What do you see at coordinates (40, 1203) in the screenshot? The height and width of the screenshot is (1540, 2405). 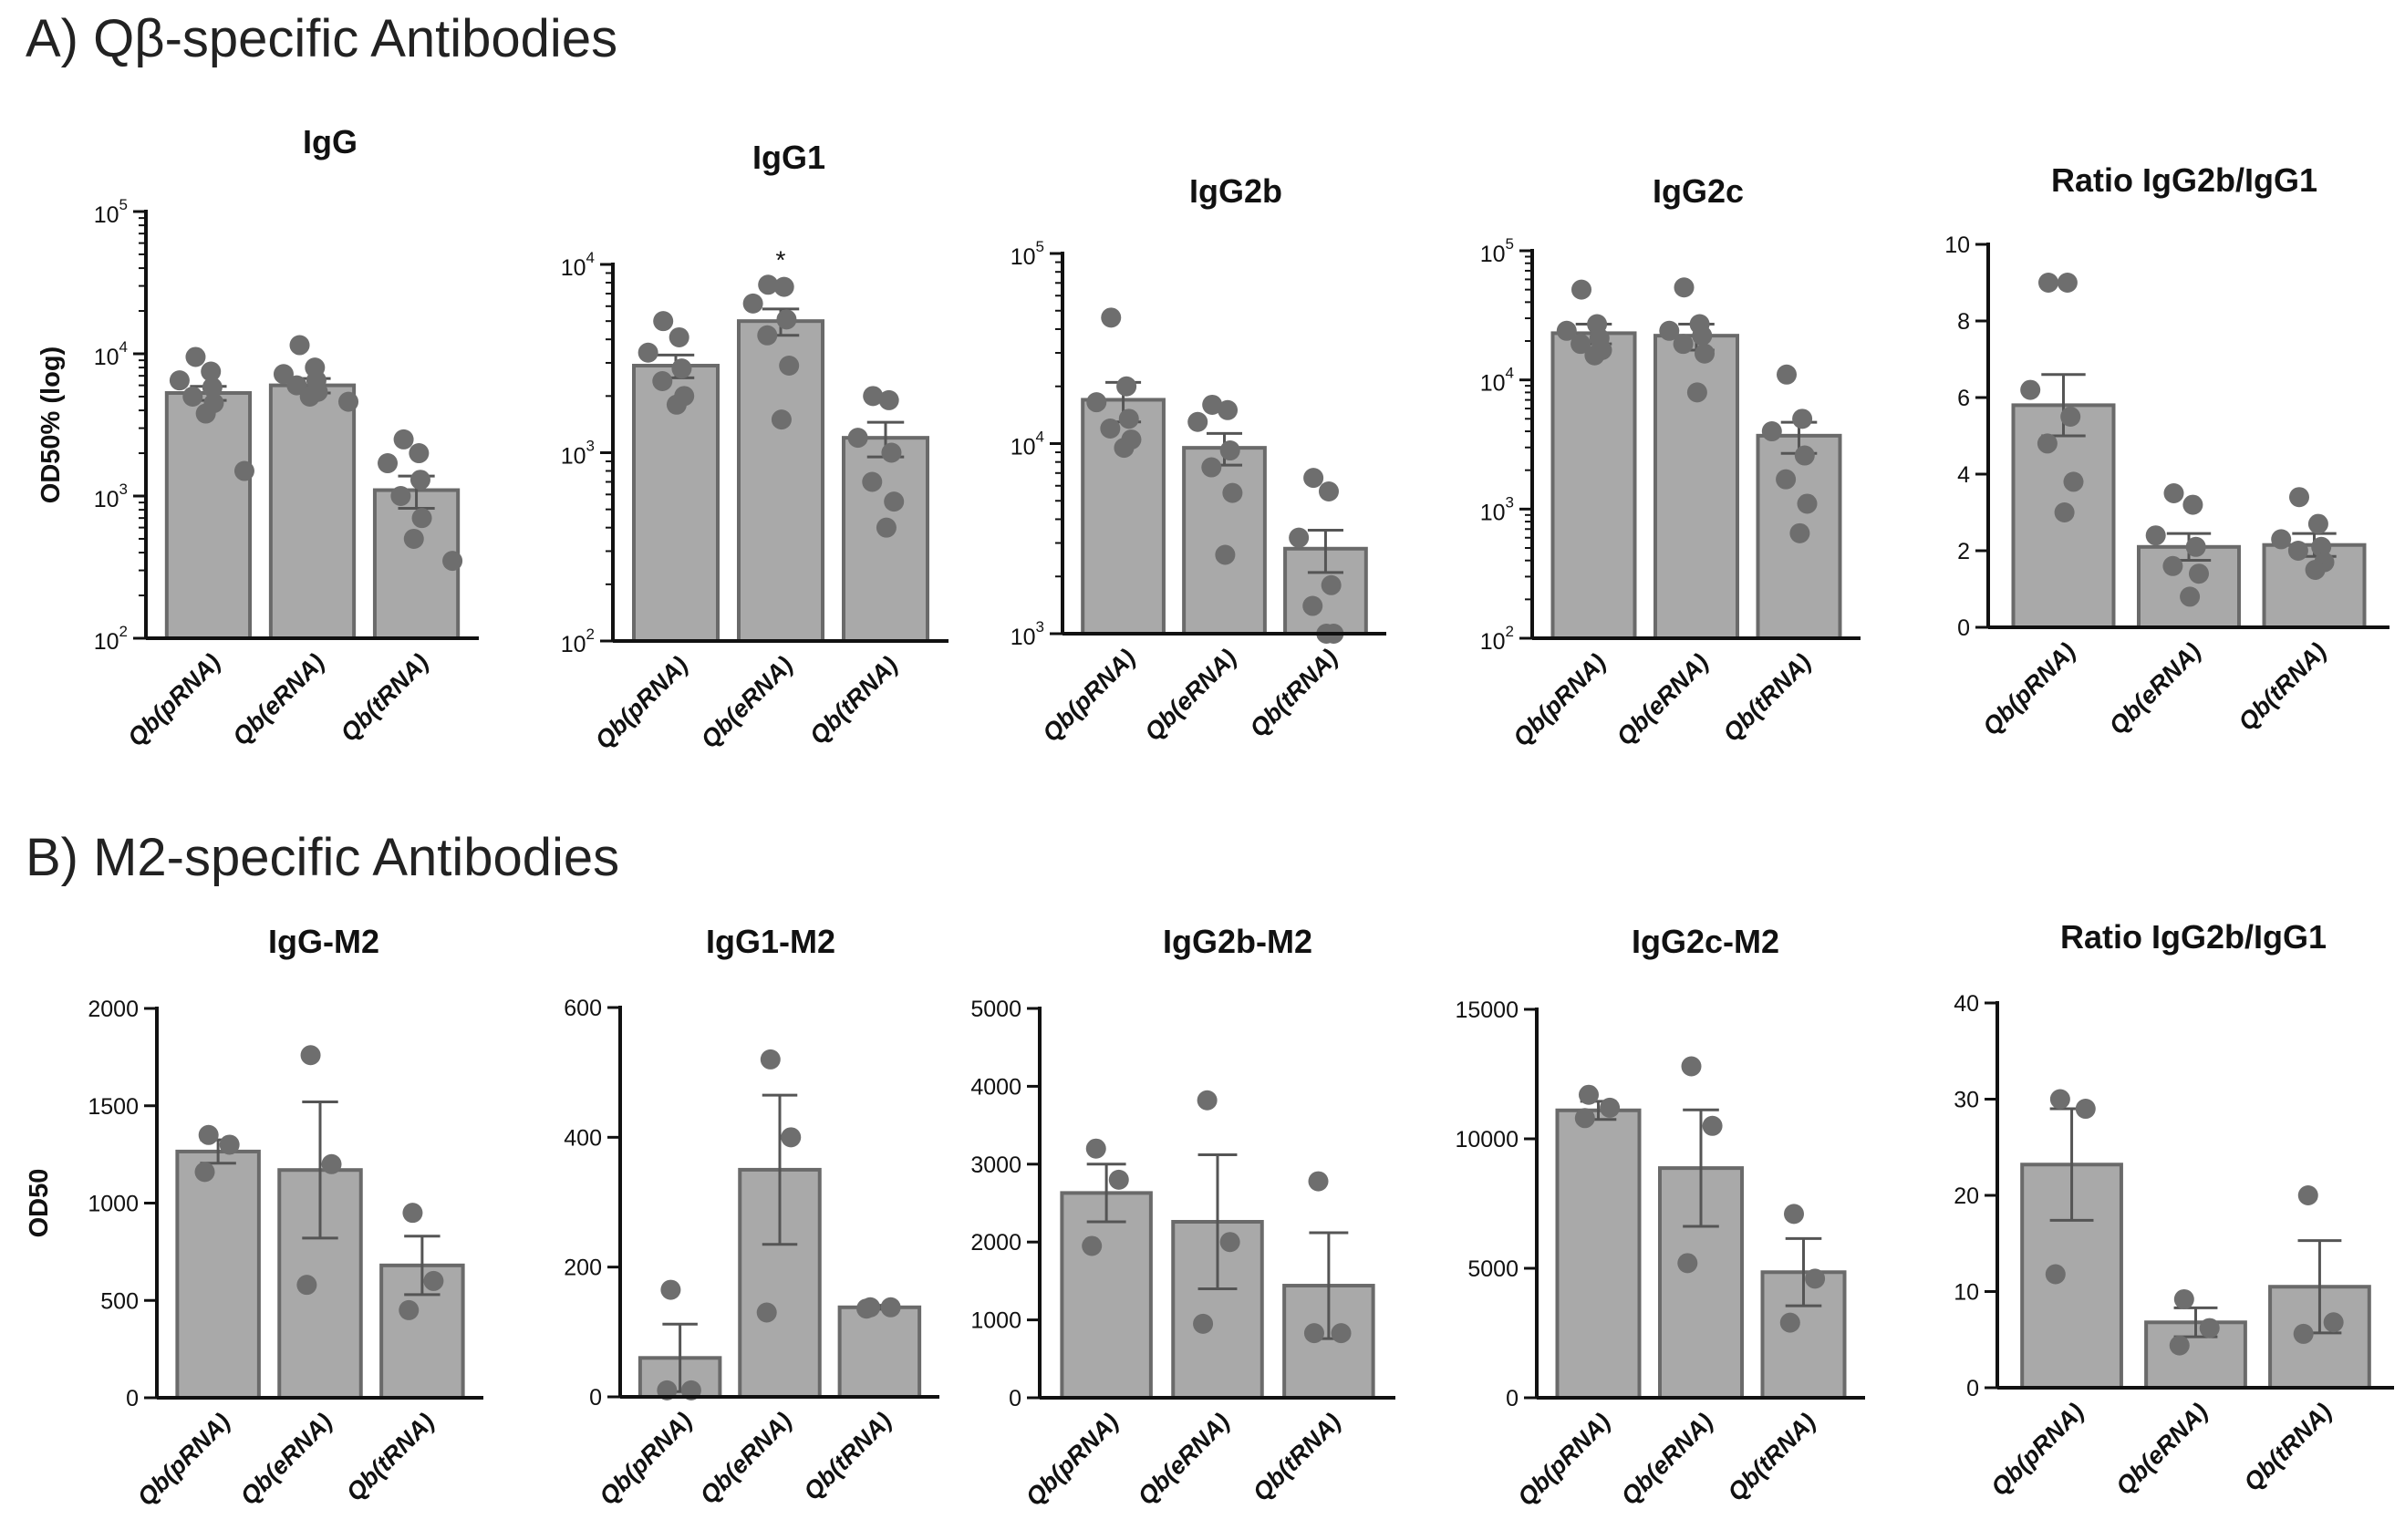 I see `y-axis-label: OD50` at bounding box center [40, 1203].